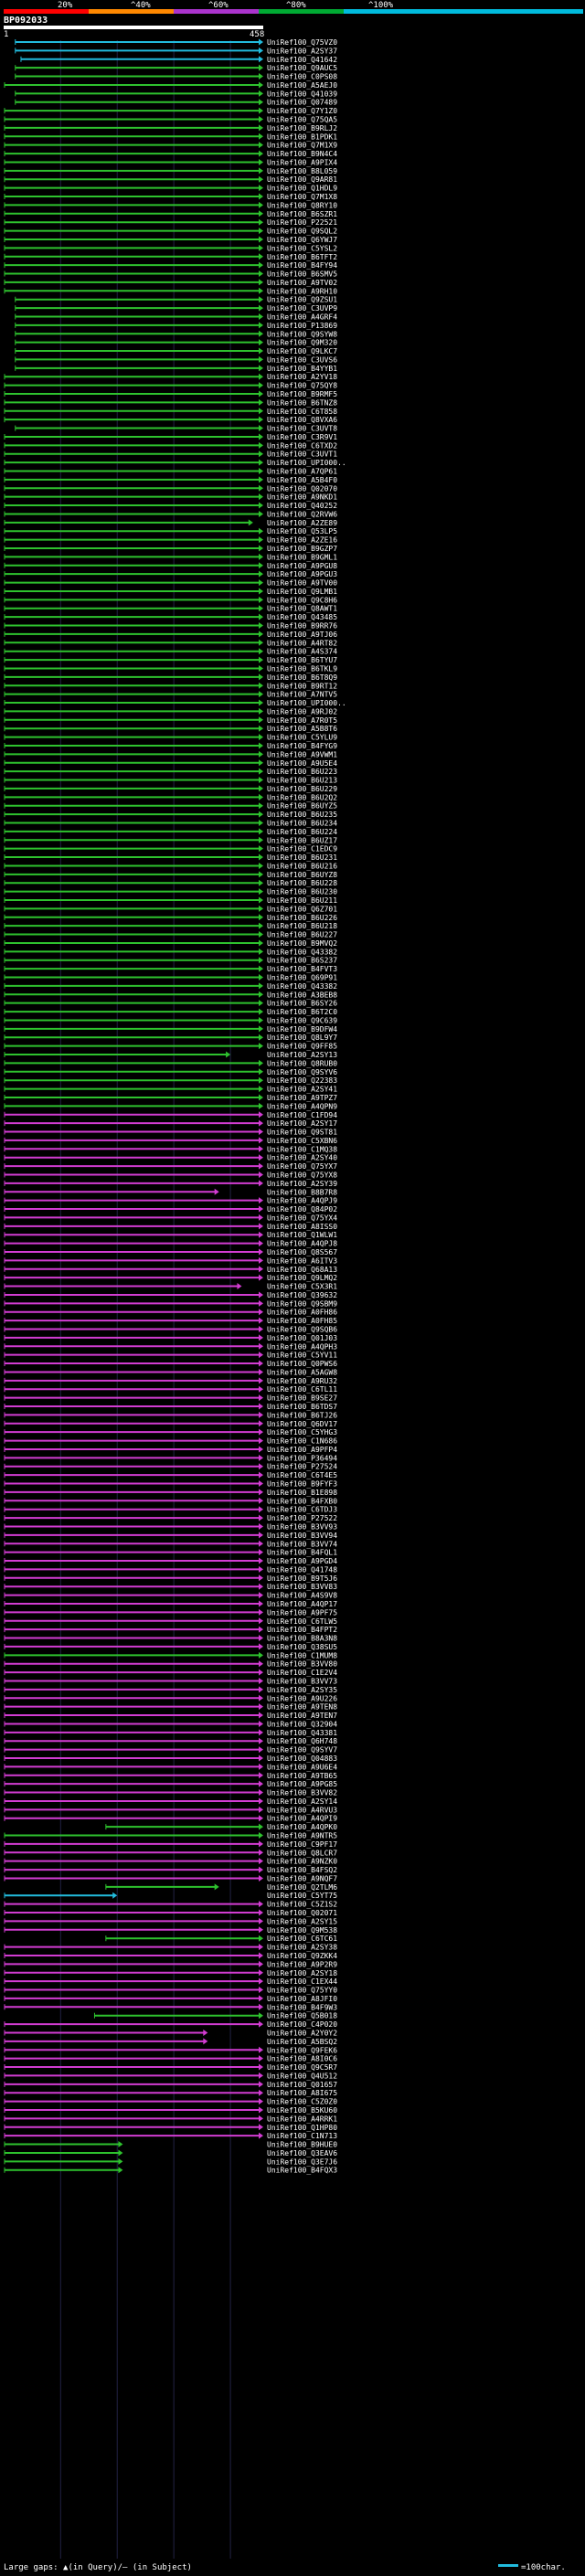  I want to click on hit-label: UniRef100_C1EX44, so click(302, 1981).